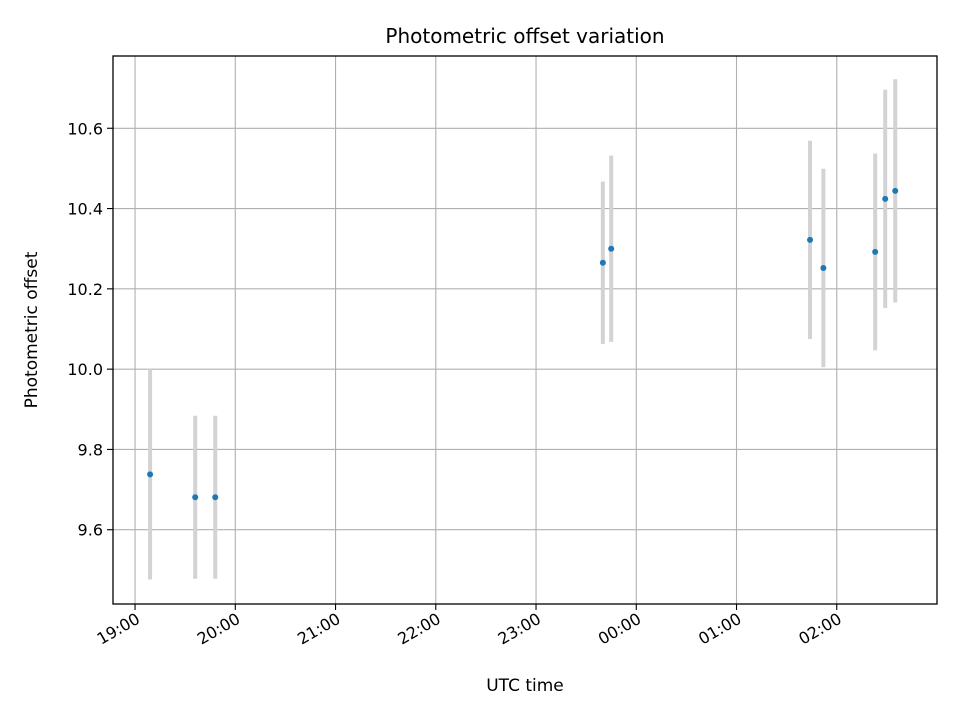  I want to click on y-tick-label: 10.0, so click(85, 369).